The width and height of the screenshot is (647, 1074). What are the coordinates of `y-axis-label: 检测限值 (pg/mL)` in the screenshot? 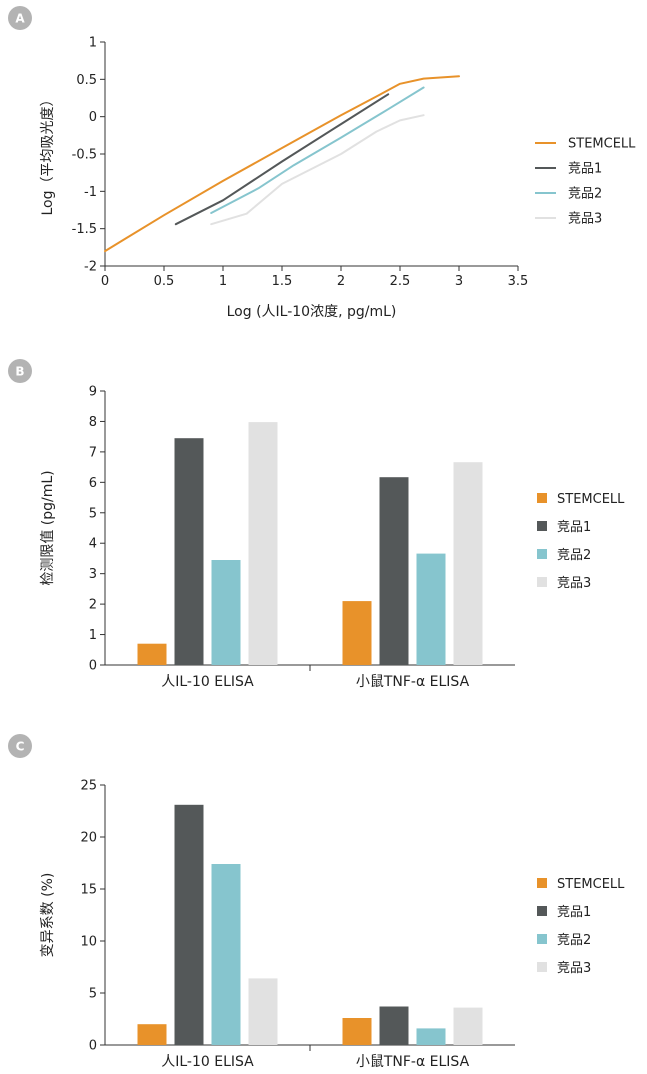 It's located at (48, 527).